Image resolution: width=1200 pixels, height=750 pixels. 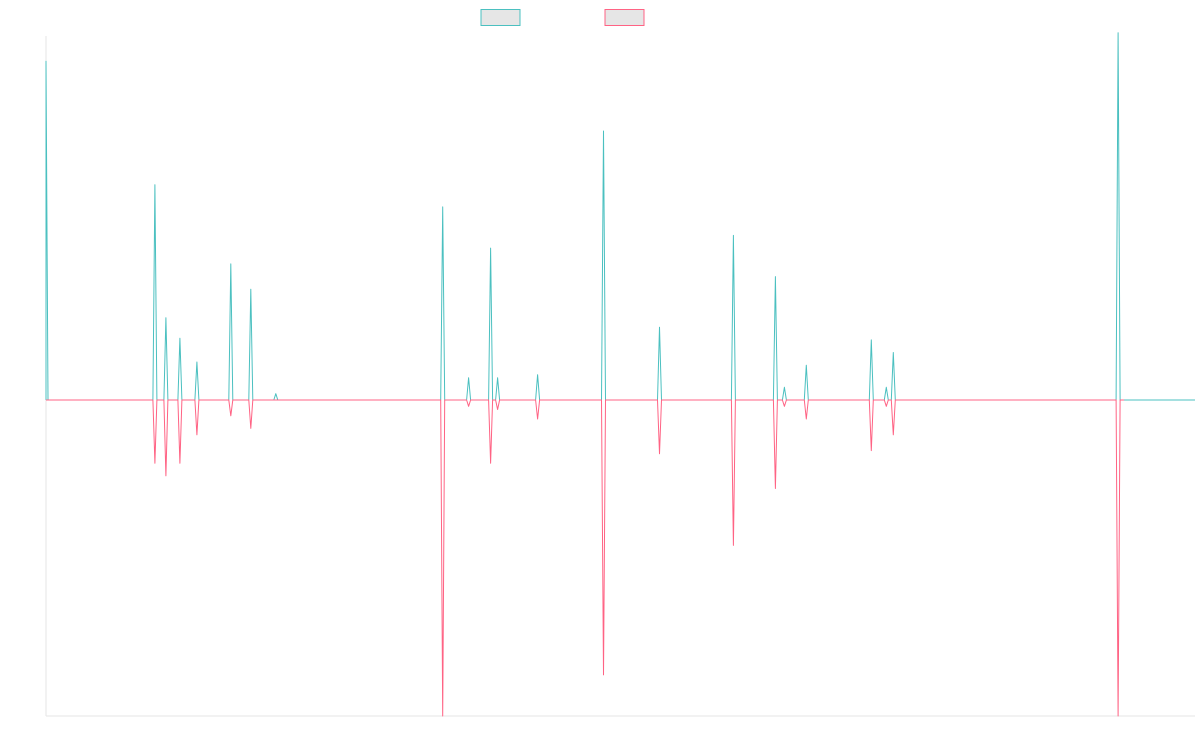 What do you see at coordinates (562, 17) in the screenshot?
I see `legend` at bounding box center [562, 17].